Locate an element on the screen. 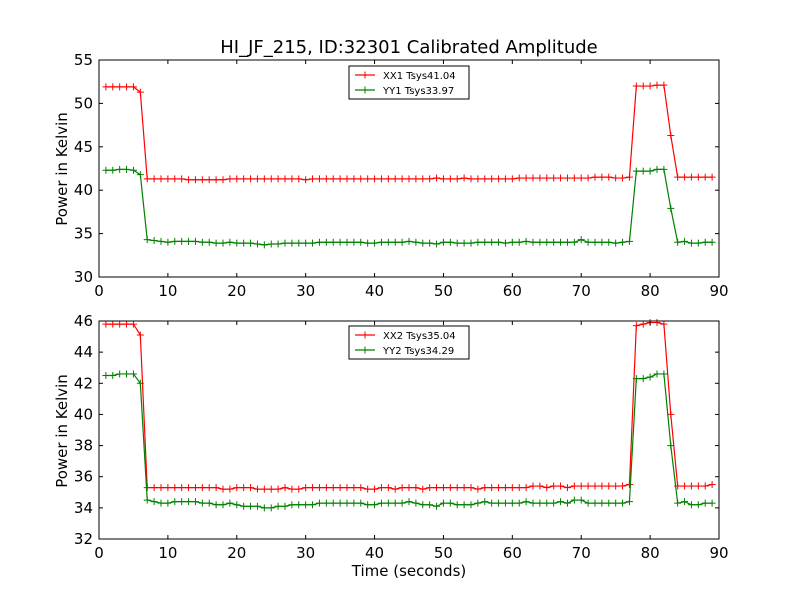 The width and height of the screenshot is (800, 600). x-tick-label: 30 is located at coordinates (305, 553).